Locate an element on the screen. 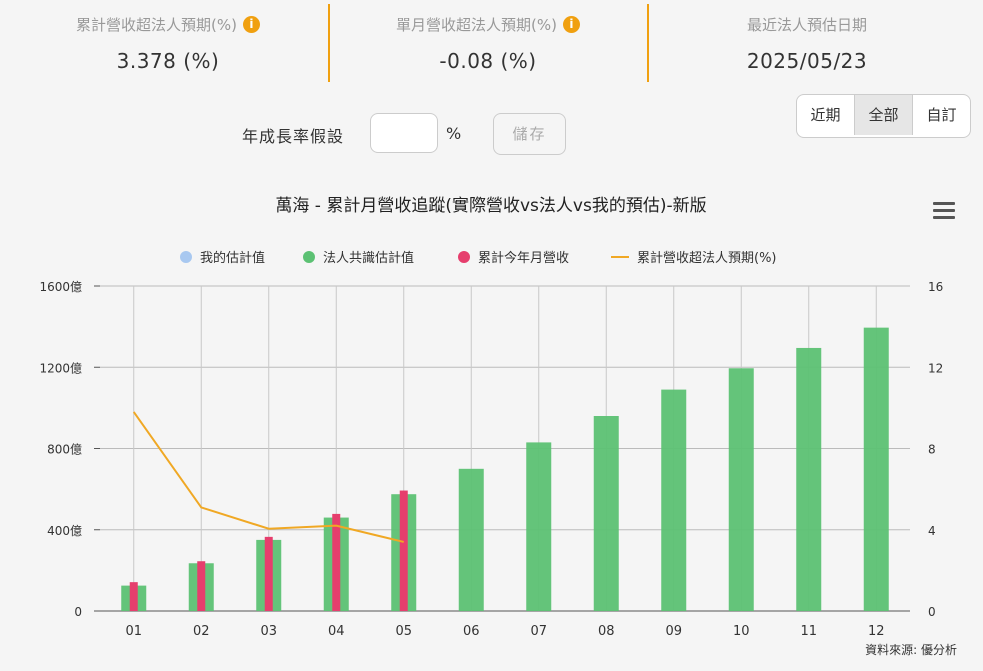  x-tick-label: 09 is located at coordinates (673, 631).